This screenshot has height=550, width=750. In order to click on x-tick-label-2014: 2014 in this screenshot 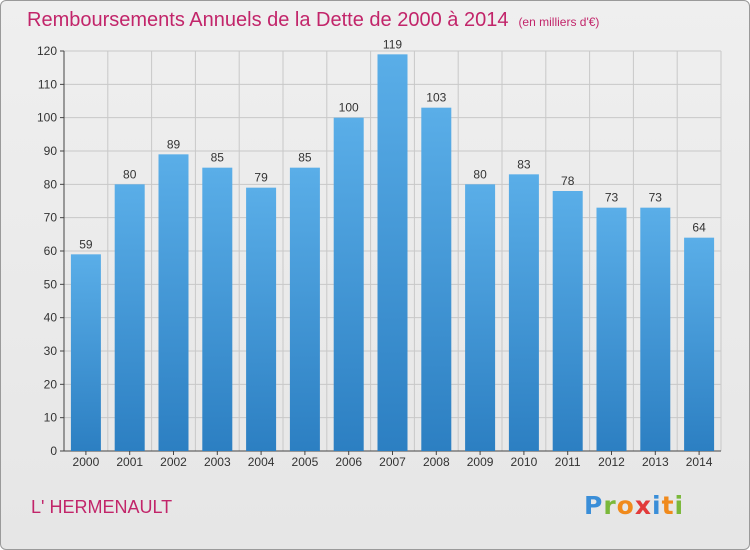, I will do `click(699, 462)`.